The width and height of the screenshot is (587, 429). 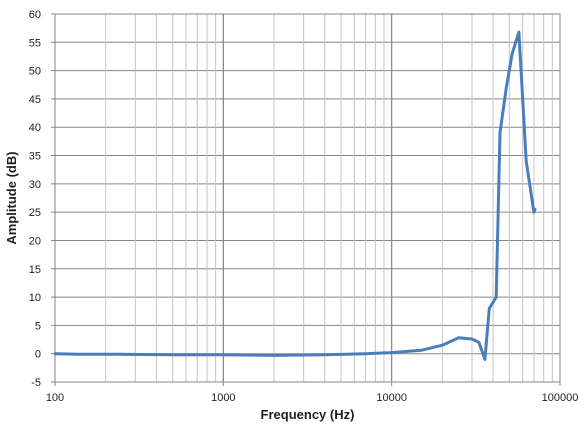 I want to click on x-tick-label: 100000, so click(x=560, y=398).